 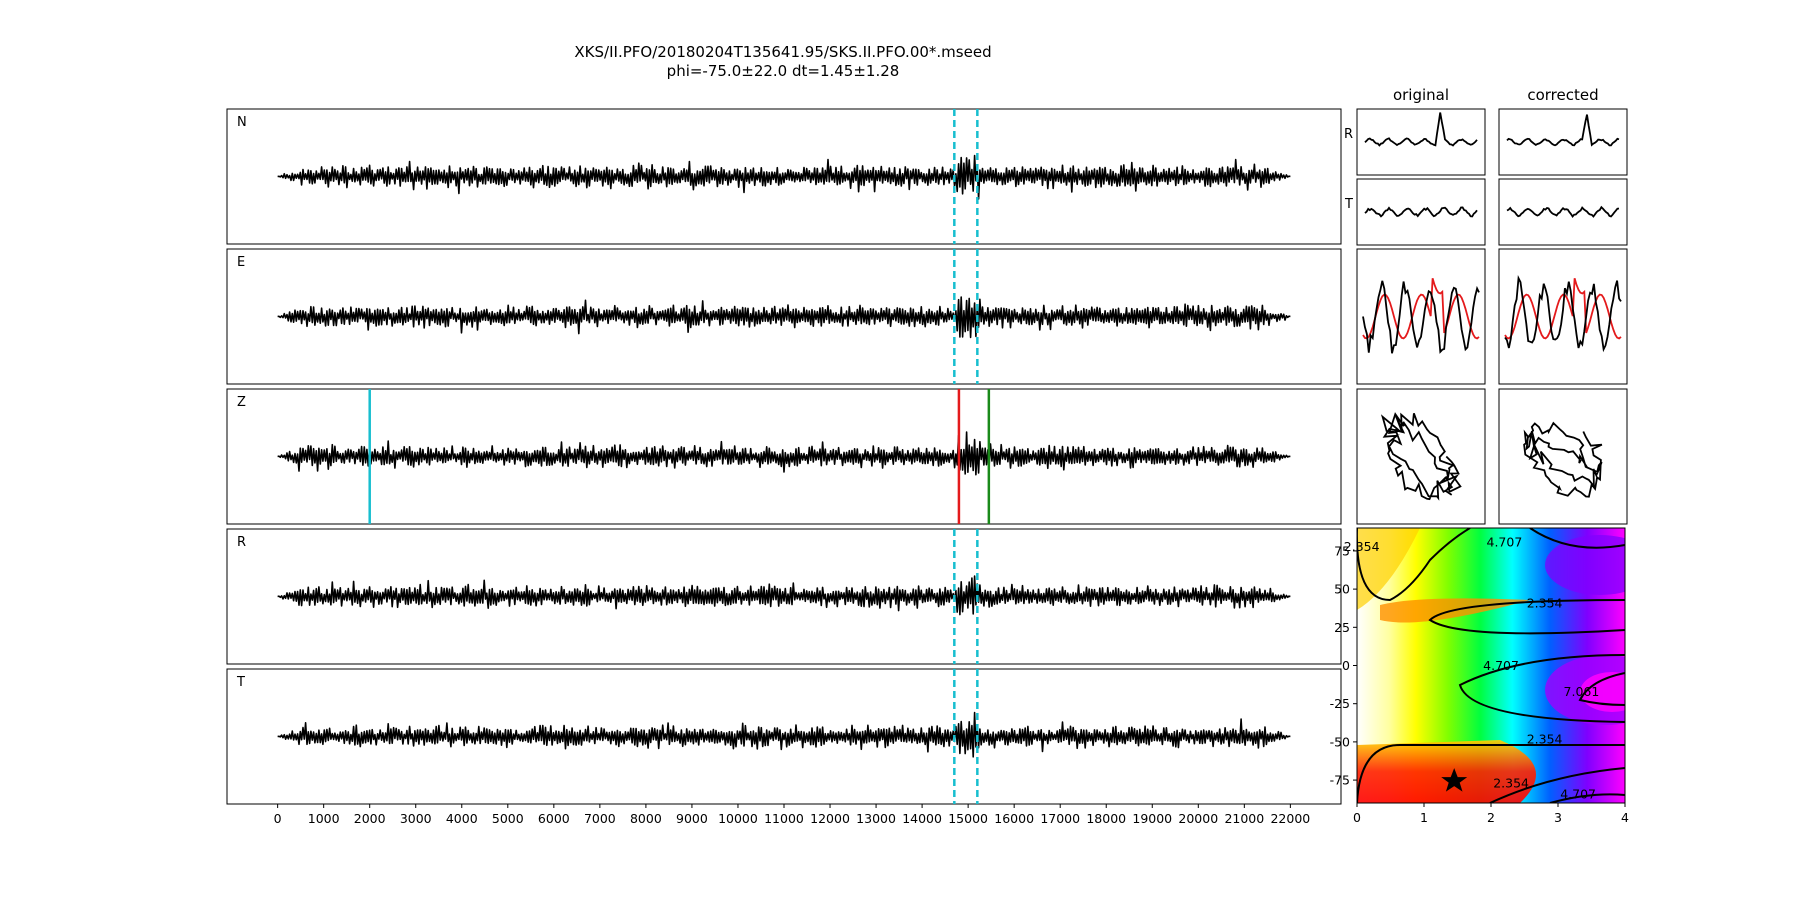 I want to click on x-tick-label: 5000, so click(x=508, y=818).